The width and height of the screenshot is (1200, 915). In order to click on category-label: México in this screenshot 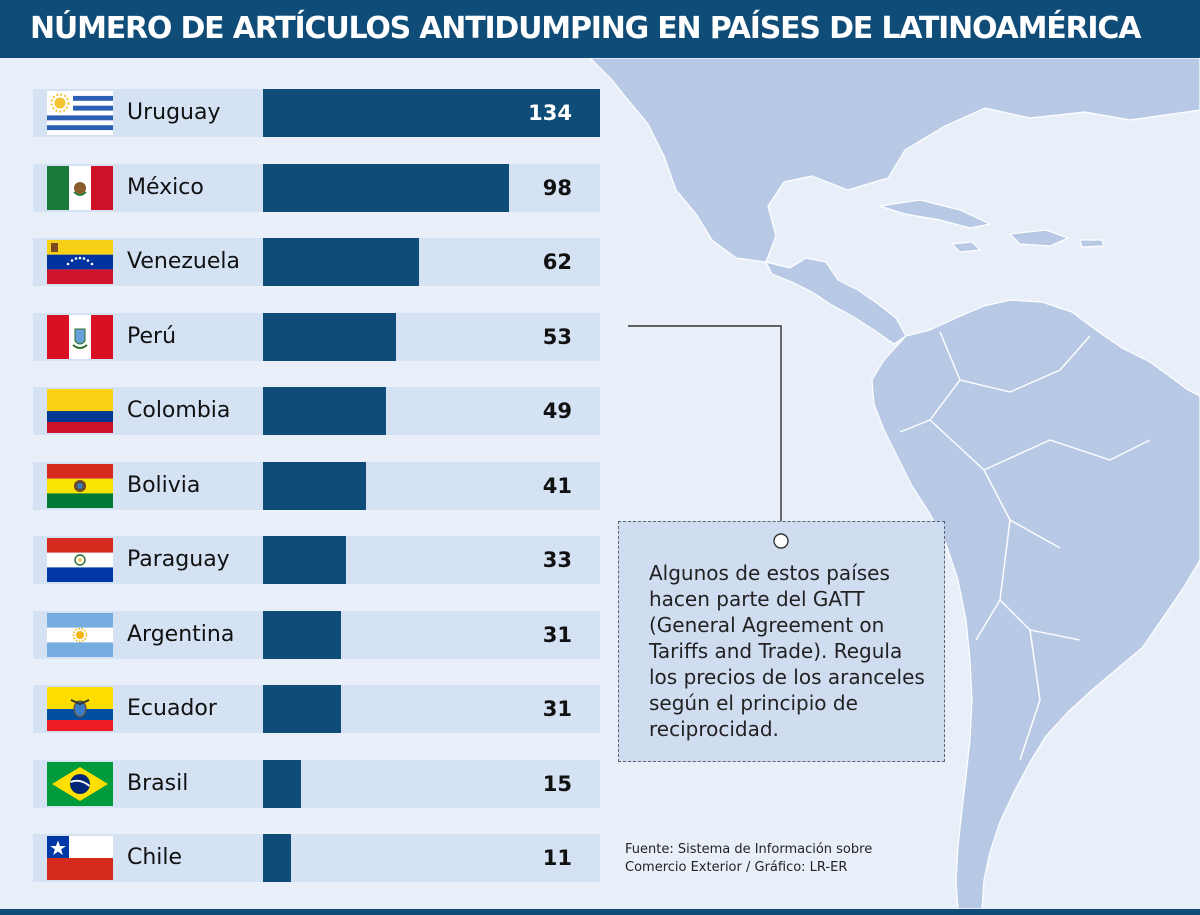, I will do `click(165, 187)`.